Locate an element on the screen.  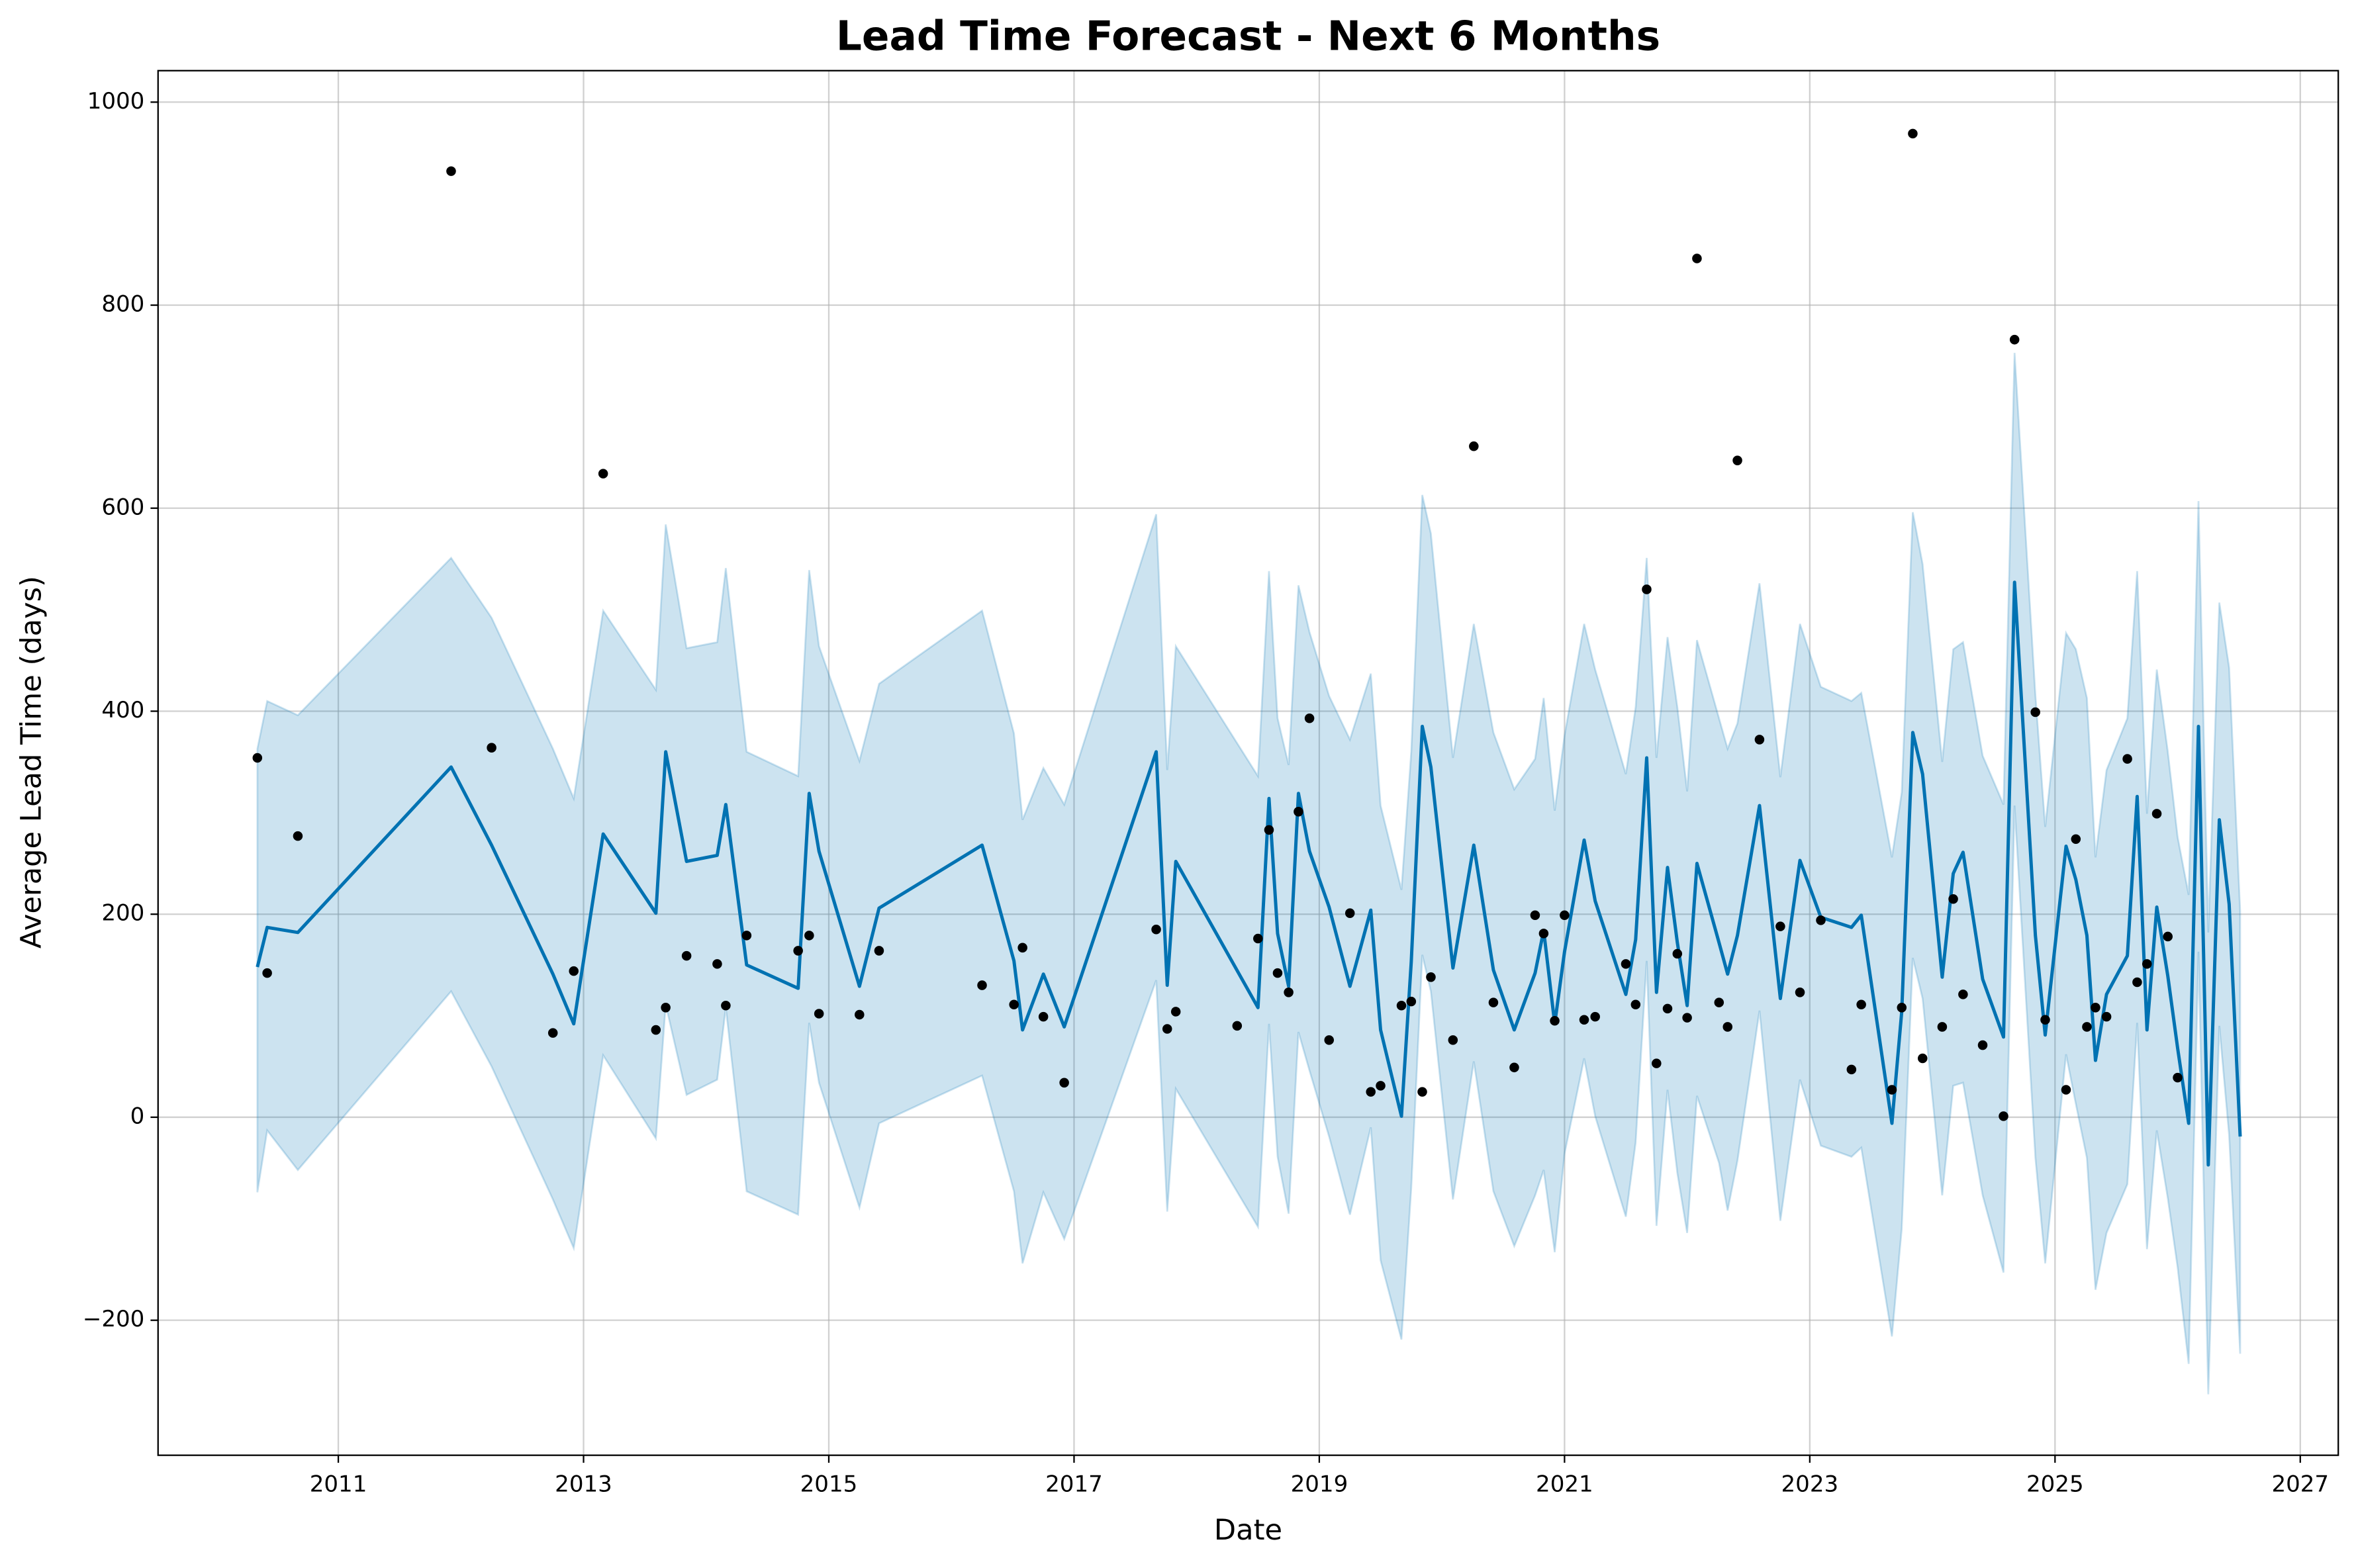
y-tick-label: 800 is located at coordinates (122, 304).